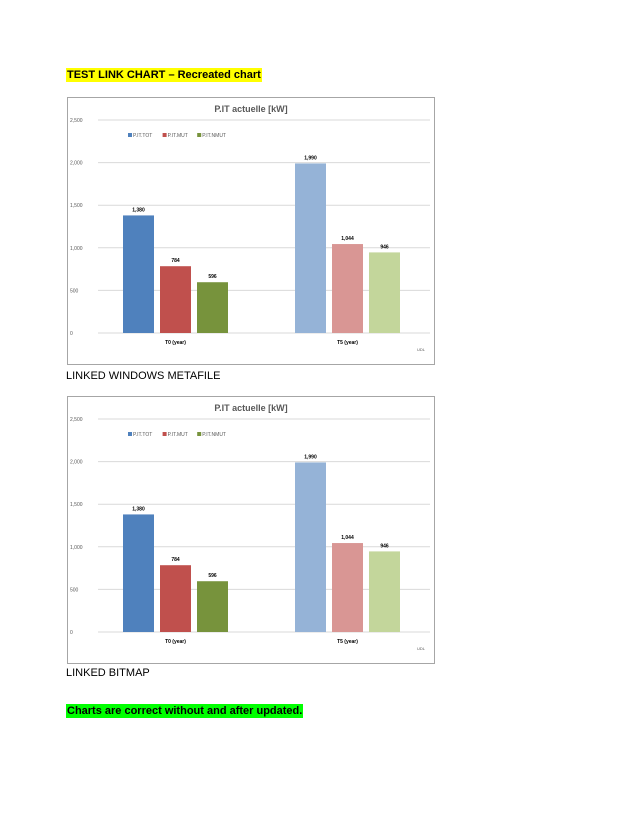 This screenshot has height=836, width=640. I want to click on caption-windows-metafile: LINKED WINDOWS METAFILE, so click(143, 376).